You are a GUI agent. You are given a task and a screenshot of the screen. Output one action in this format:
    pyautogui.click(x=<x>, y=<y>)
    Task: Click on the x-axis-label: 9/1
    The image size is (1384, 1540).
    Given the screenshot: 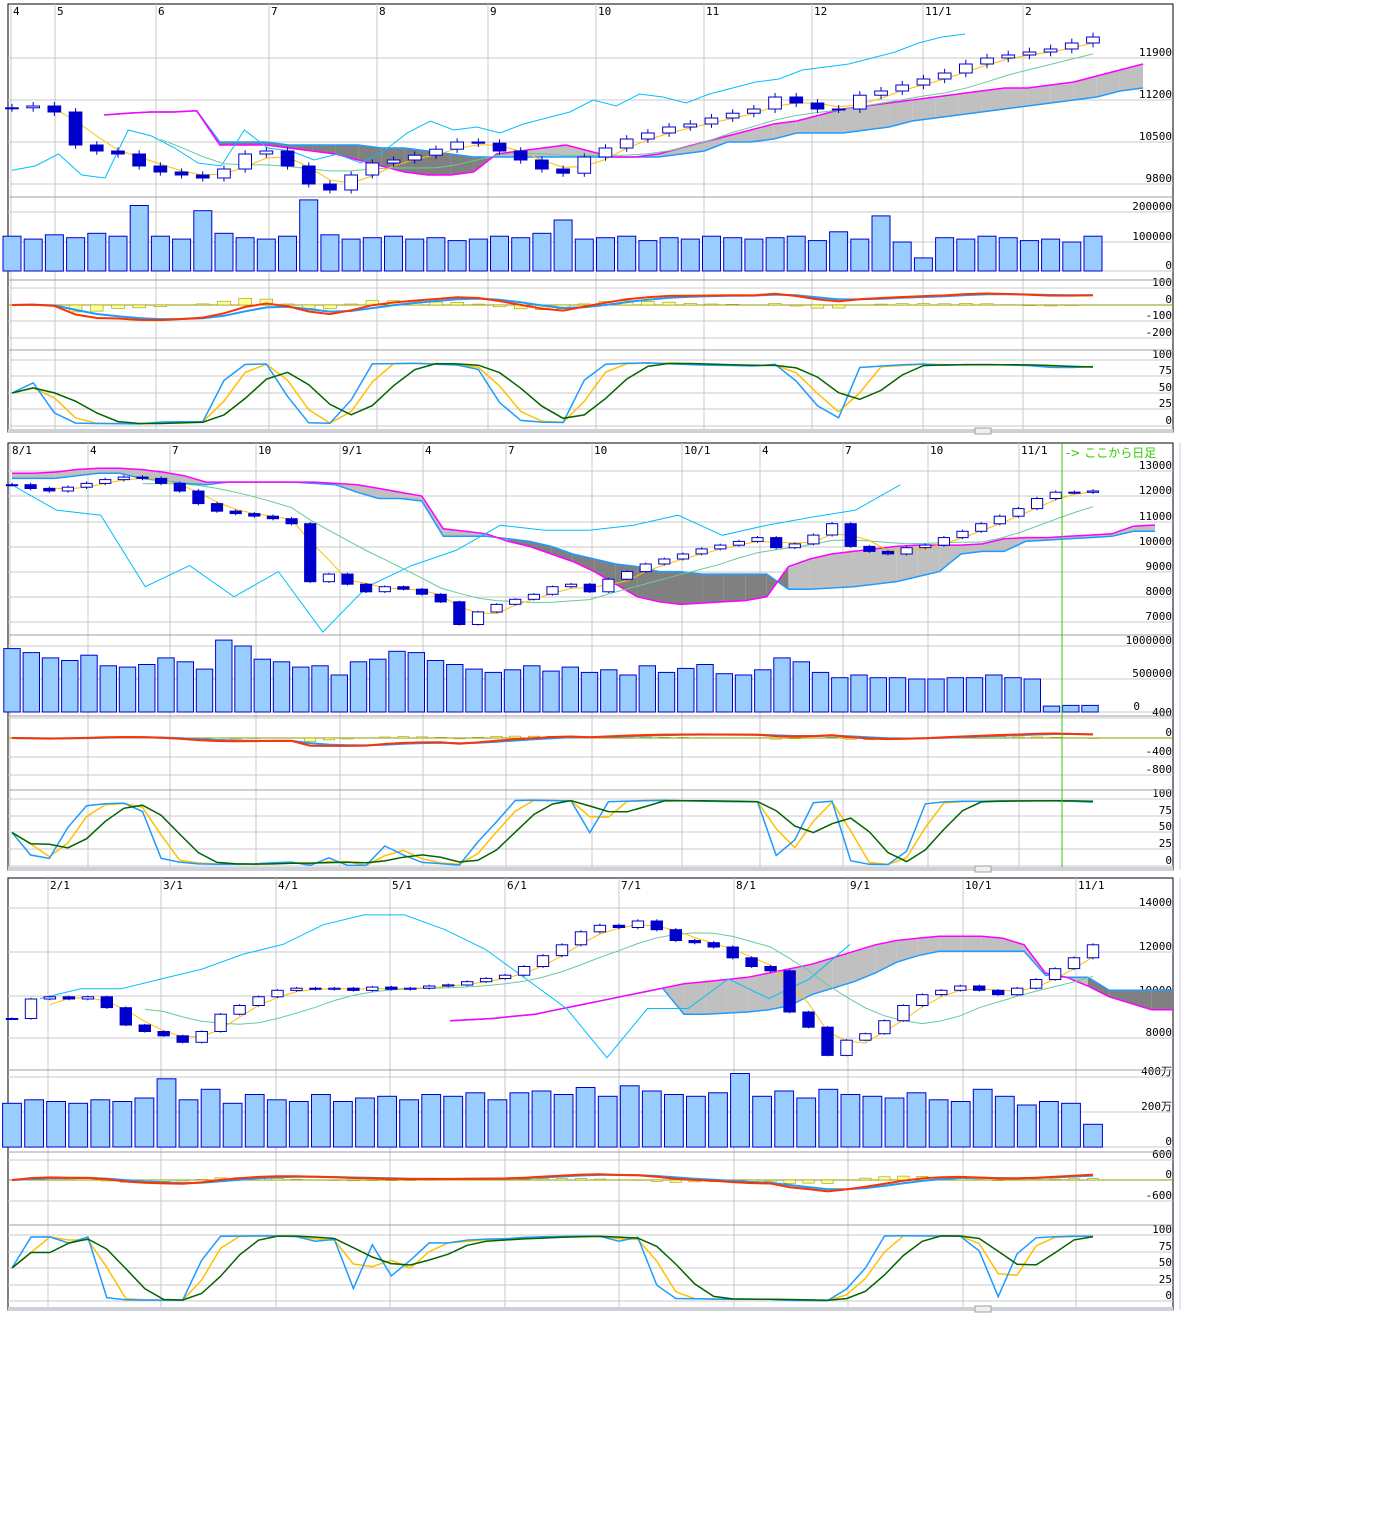 What is the action you would take?
    pyautogui.click(x=860, y=885)
    